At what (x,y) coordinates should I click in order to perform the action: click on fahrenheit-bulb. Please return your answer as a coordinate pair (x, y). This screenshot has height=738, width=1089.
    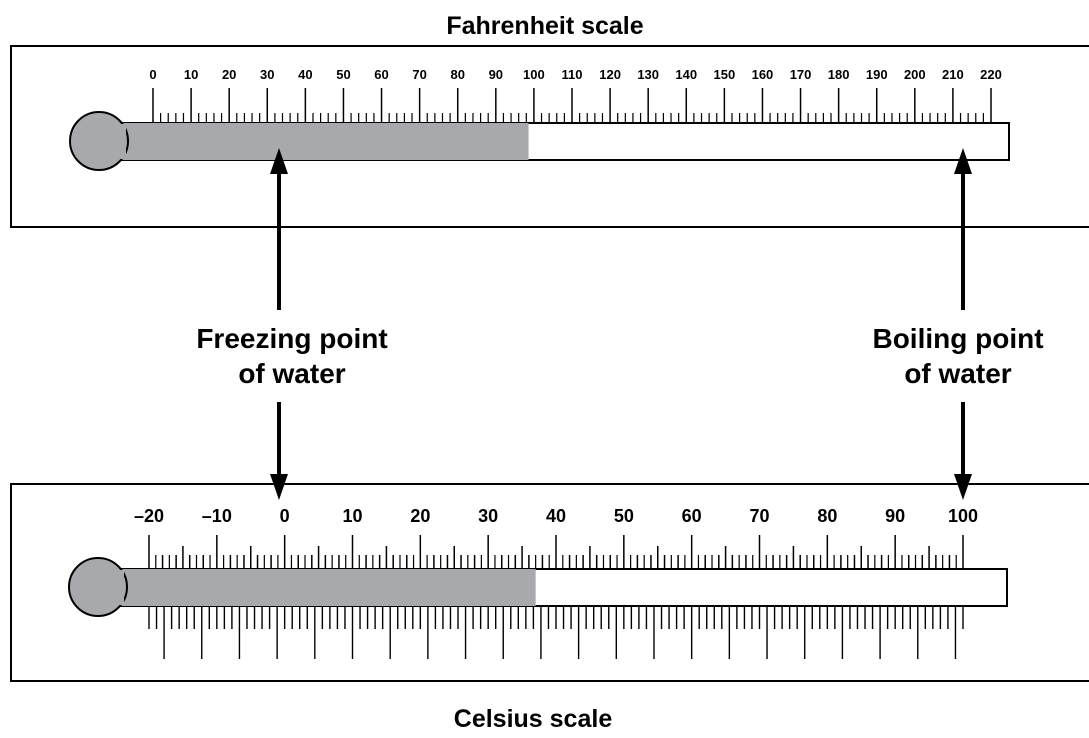
    Looking at the image, I should click on (99, 141).